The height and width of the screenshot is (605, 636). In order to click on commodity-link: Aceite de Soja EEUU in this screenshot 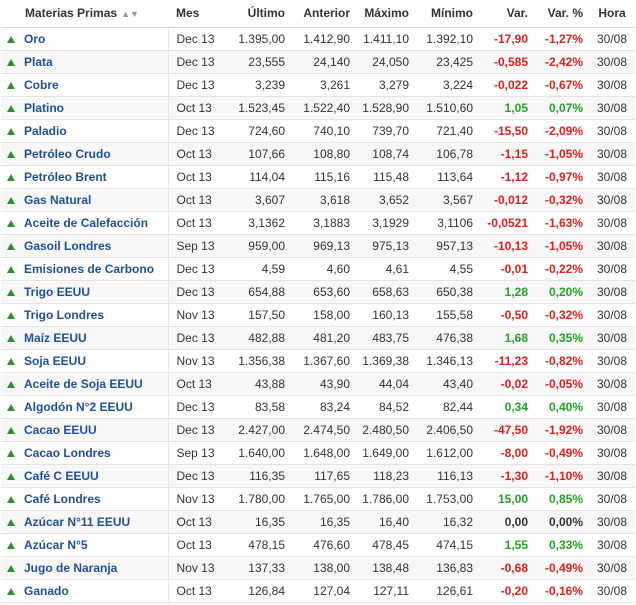, I will do `click(83, 383)`.